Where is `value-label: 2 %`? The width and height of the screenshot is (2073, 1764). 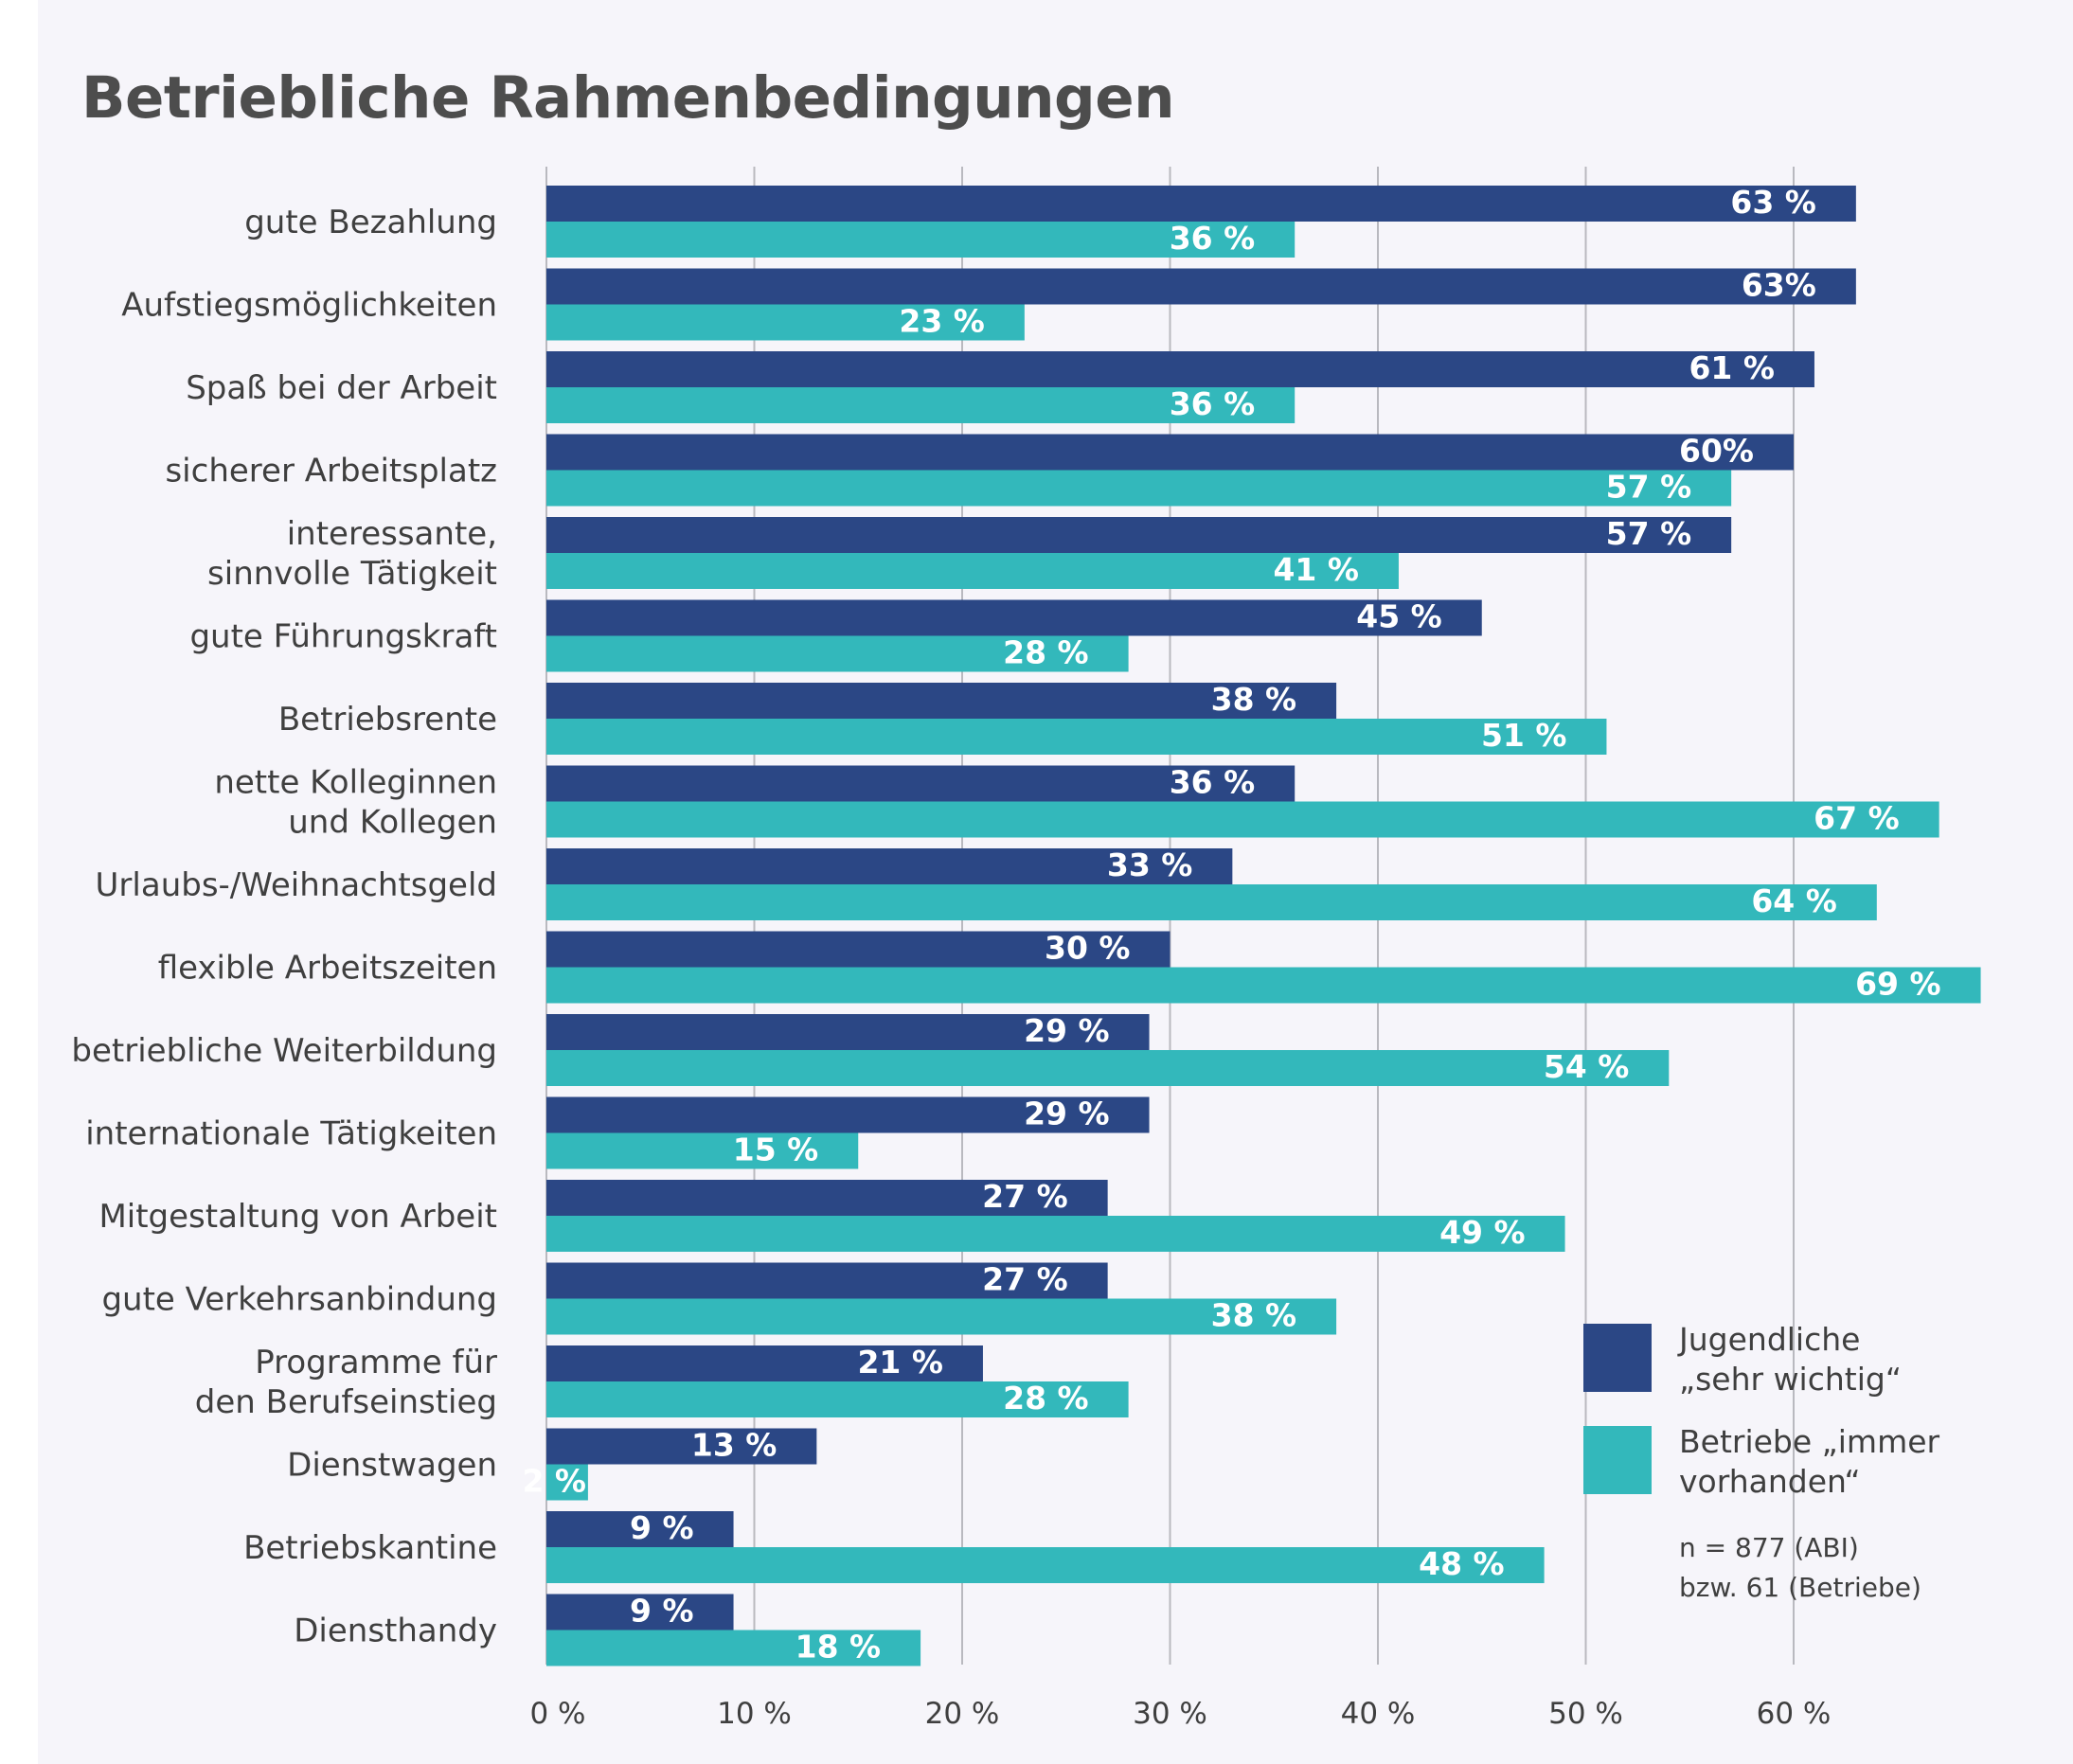
value-label: 2 % is located at coordinates (554, 1481).